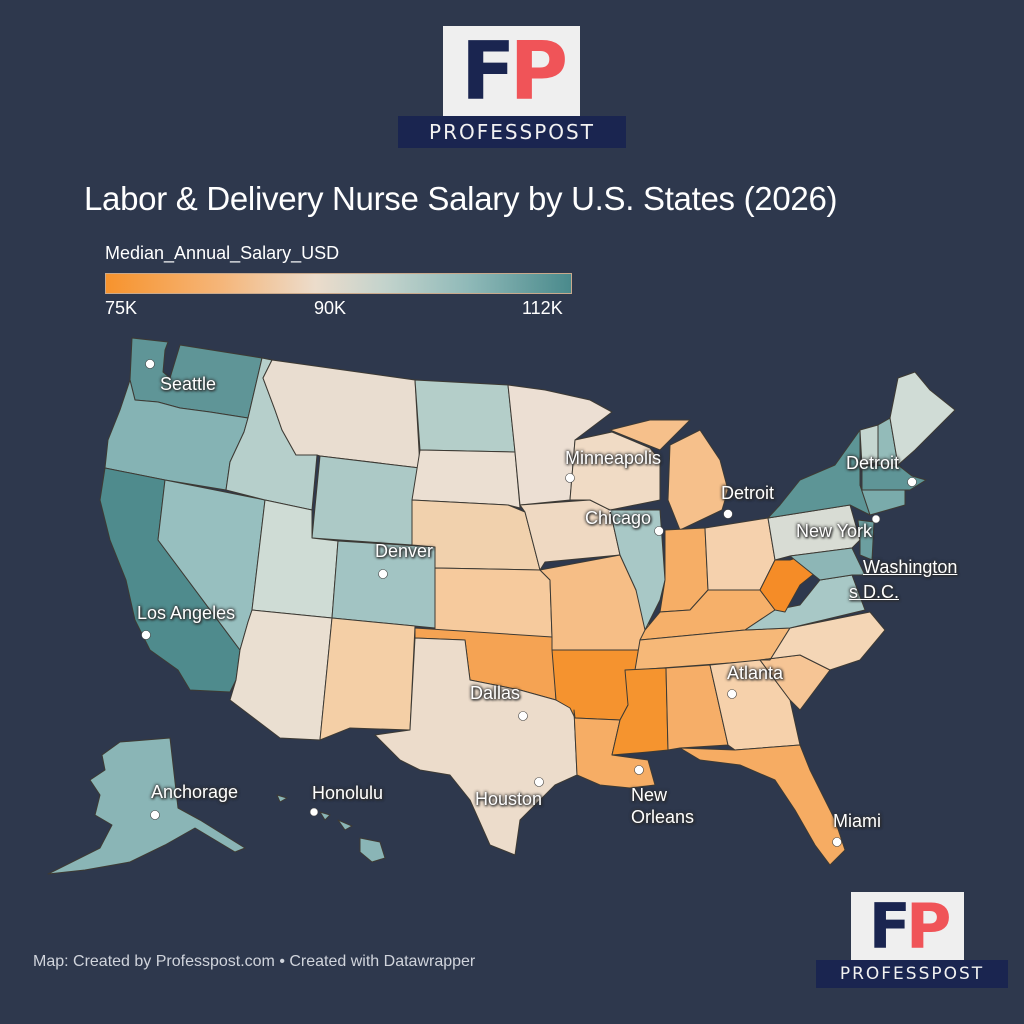  What do you see at coordinates (493, 602) in the screenshot?
I see `state-ks` at bounding box center [493, 602].